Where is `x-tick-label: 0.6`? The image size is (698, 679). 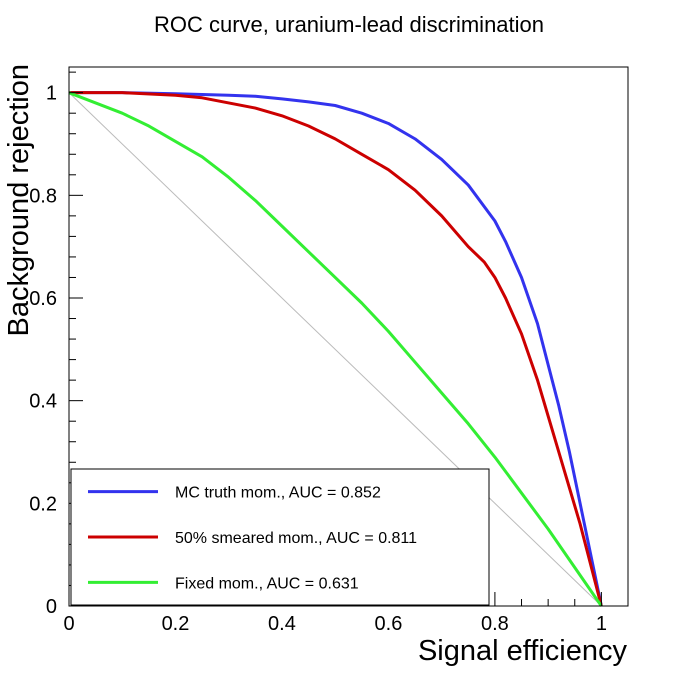 x-tick-label: 0.6 is located at coordinates (389, 624).